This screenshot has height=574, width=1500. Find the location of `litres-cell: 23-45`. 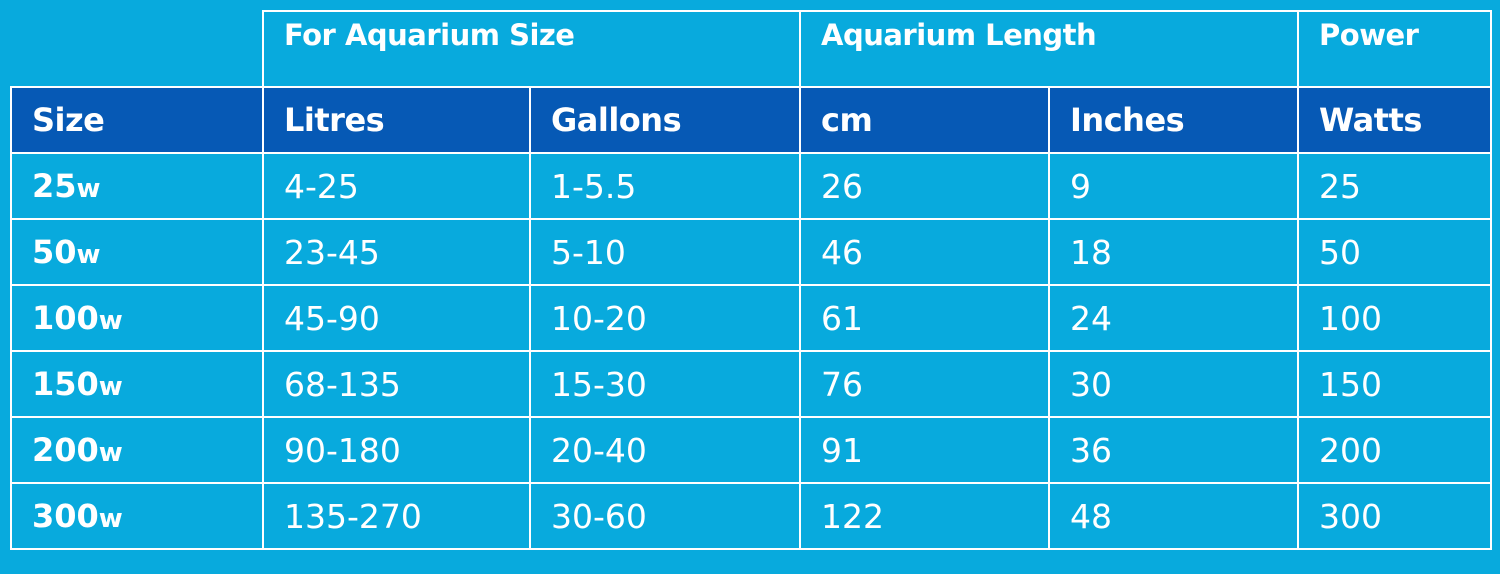

litres-cell: 23-45 is located at coordinates (396, 252).